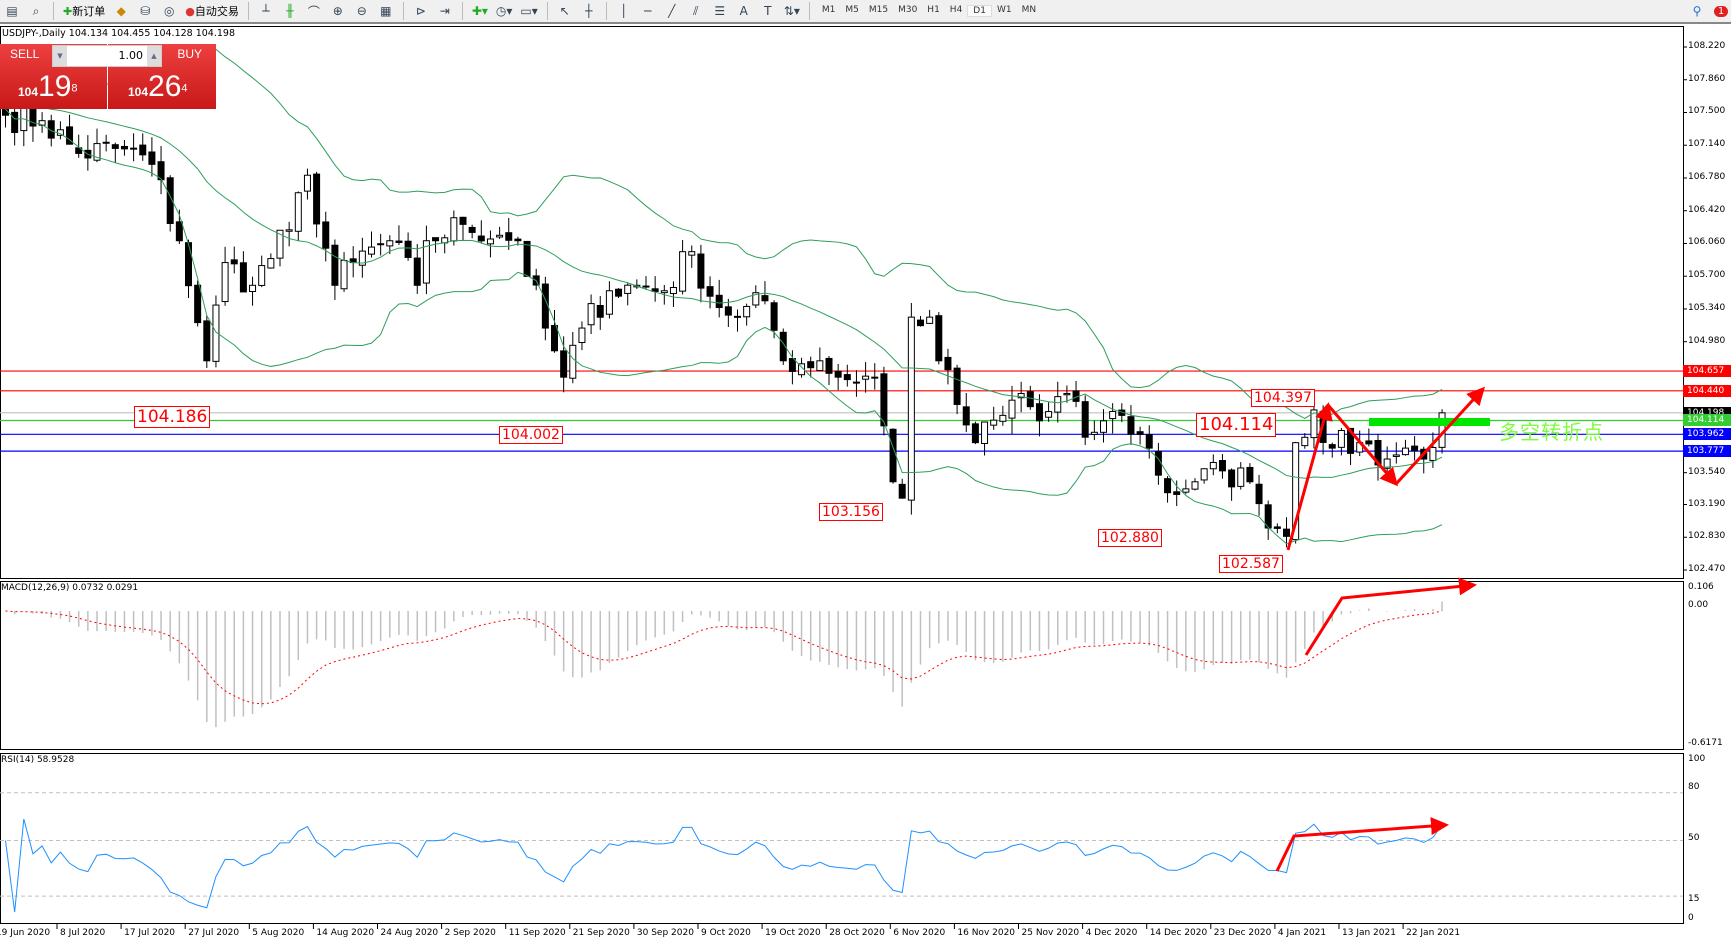  Describe the element at coordinates (1029, 10) in the screenshot. I see `timeframe-mn: MN` at that location.